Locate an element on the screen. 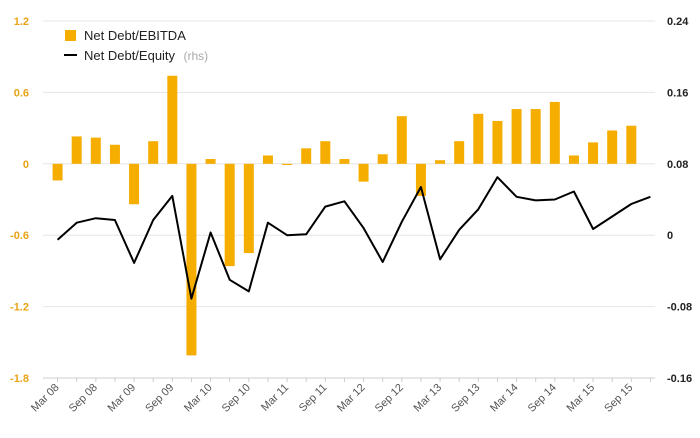  legend-swatch-net-debt-ebitda is located at coordinates (70, 35).